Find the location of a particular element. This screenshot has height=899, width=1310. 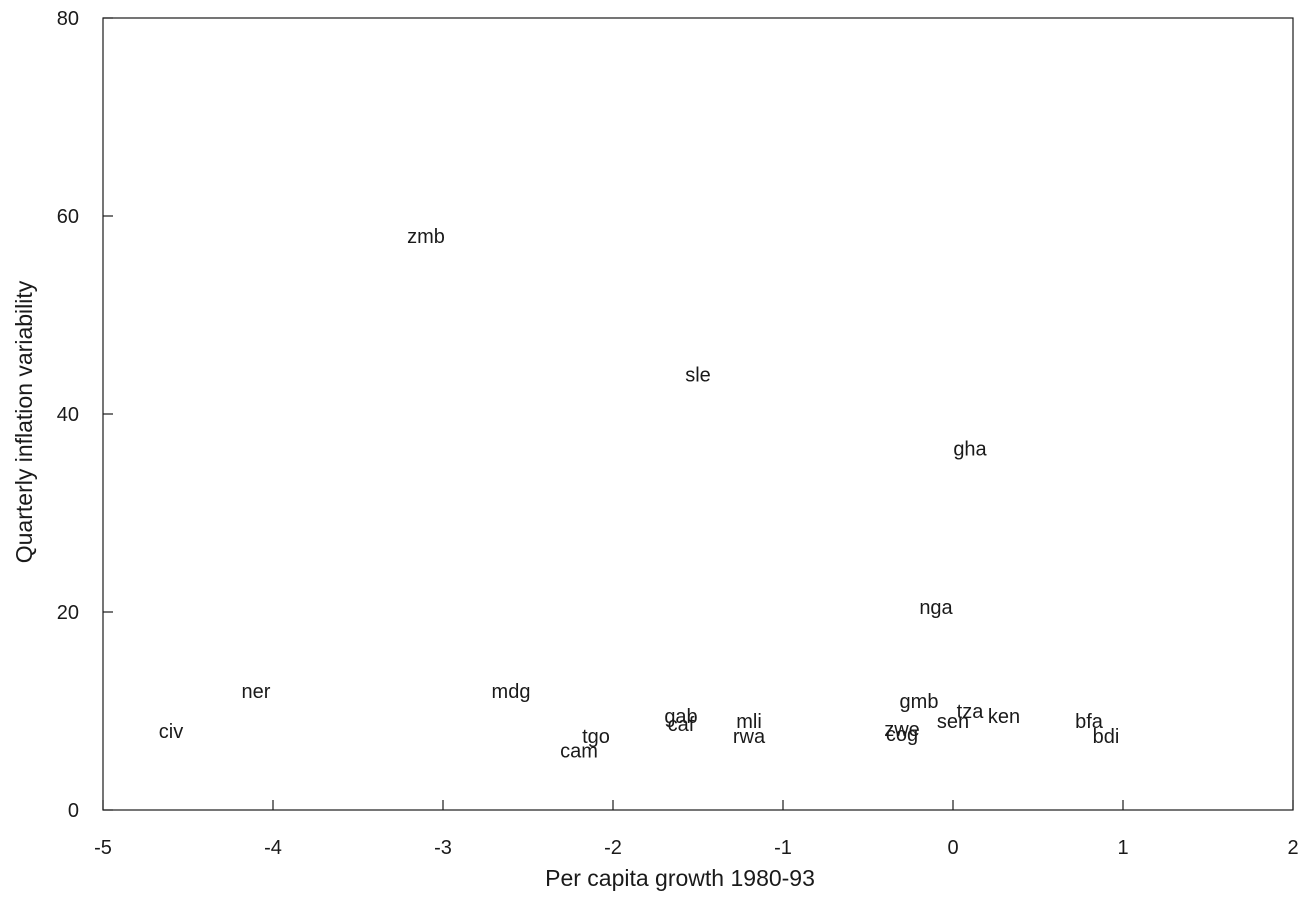

data-point-label: cog is located at coordinates (902, 735).